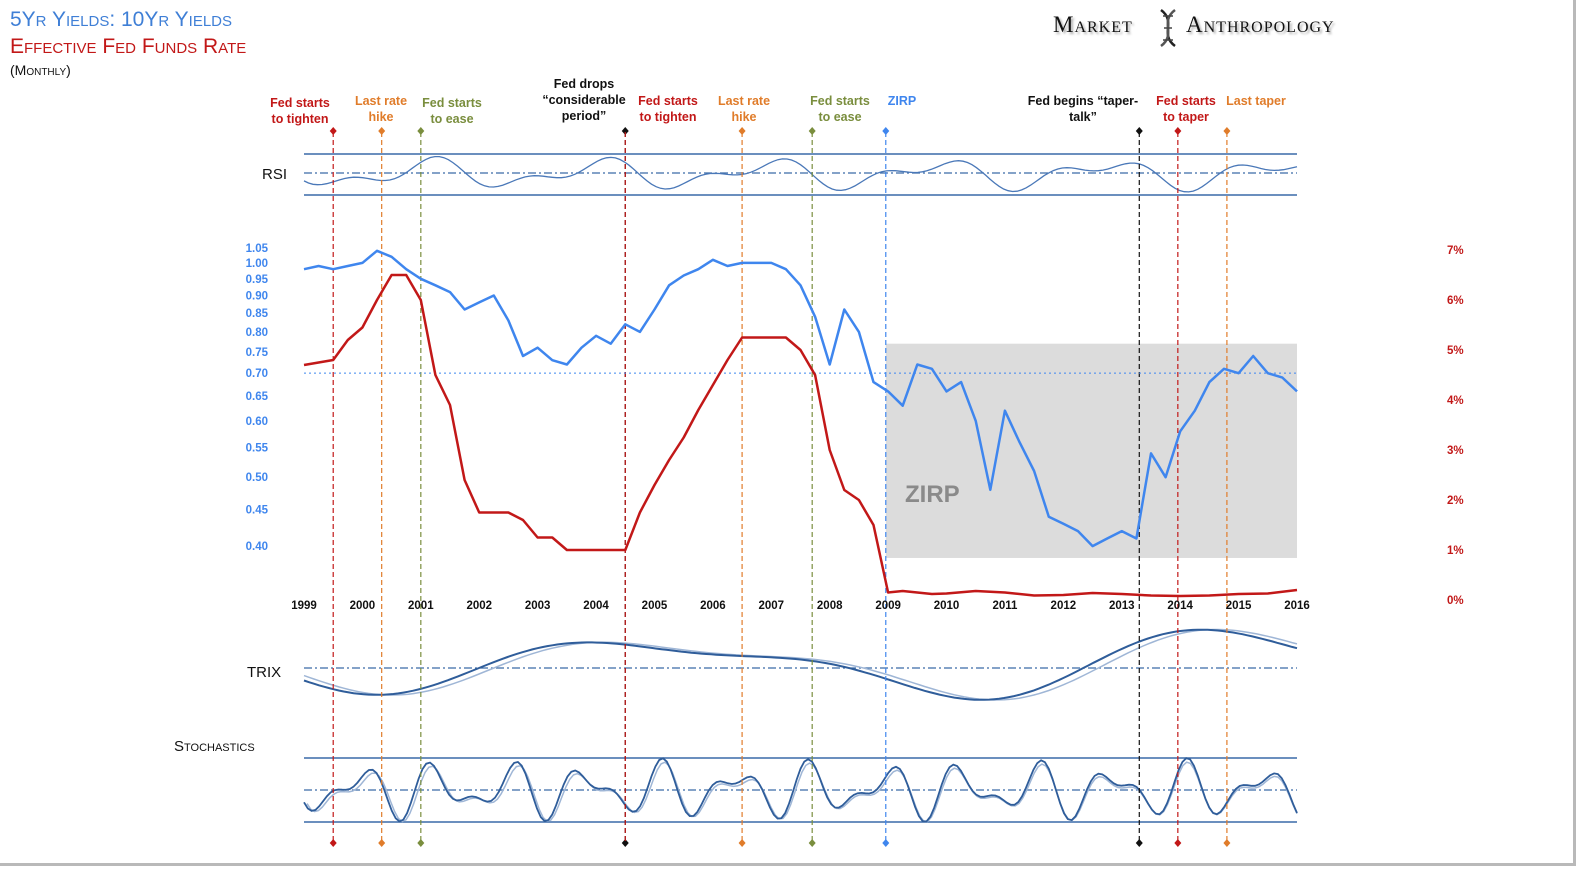 This screenshot has width=1582, height=872. I want to click on x-axis-tick-label: 1999, so click(304, 606).